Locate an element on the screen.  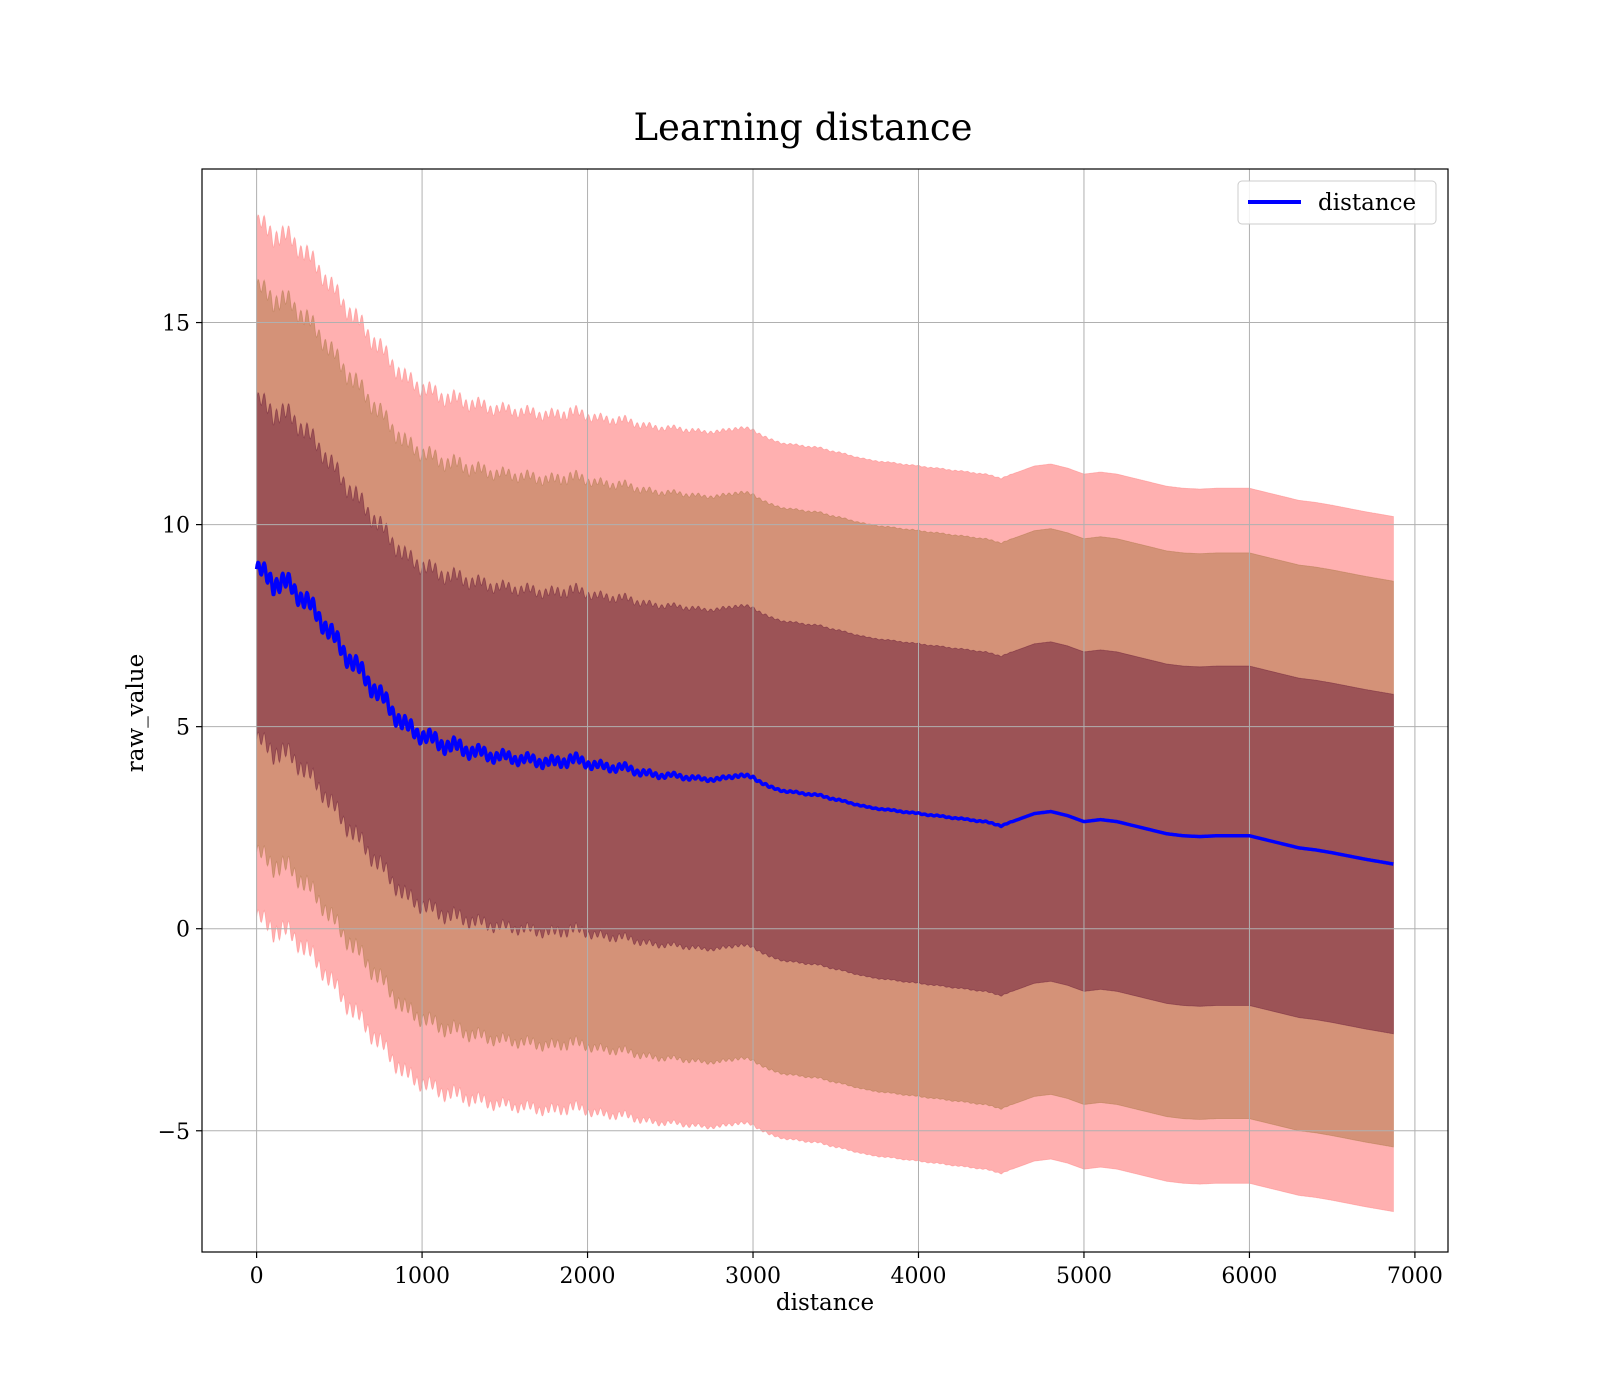
chart-title: Learning distance is located at coordinates (802, 127).